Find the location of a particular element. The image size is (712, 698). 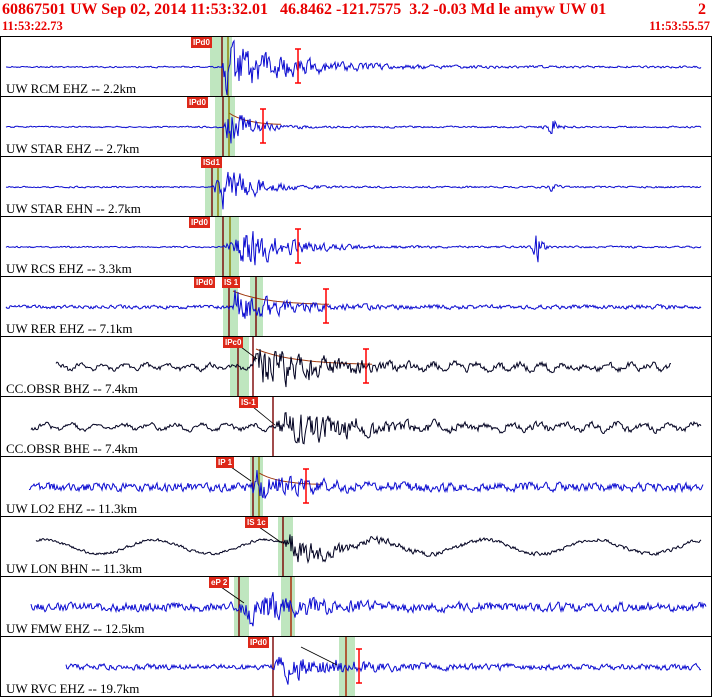

time-window-bar: 11:53:22.73 11:53:55.57 is located at coordinates (356, 27).